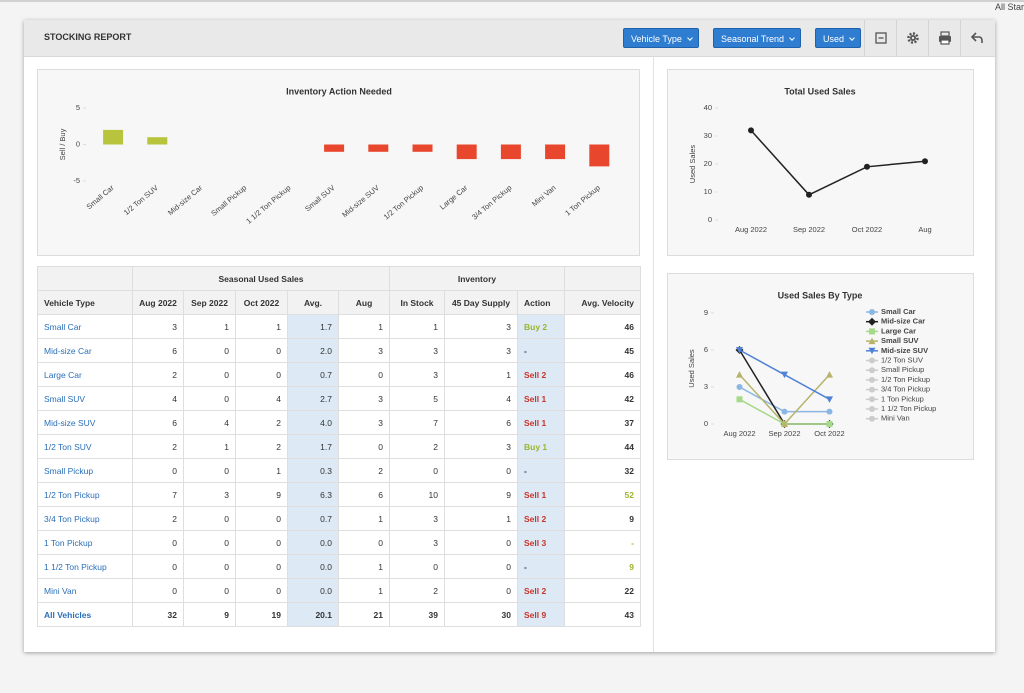  I want to click on print-icon, so click(945, 38).